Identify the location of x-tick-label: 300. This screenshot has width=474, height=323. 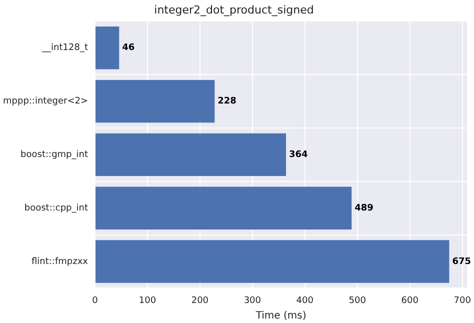
(253, 301).